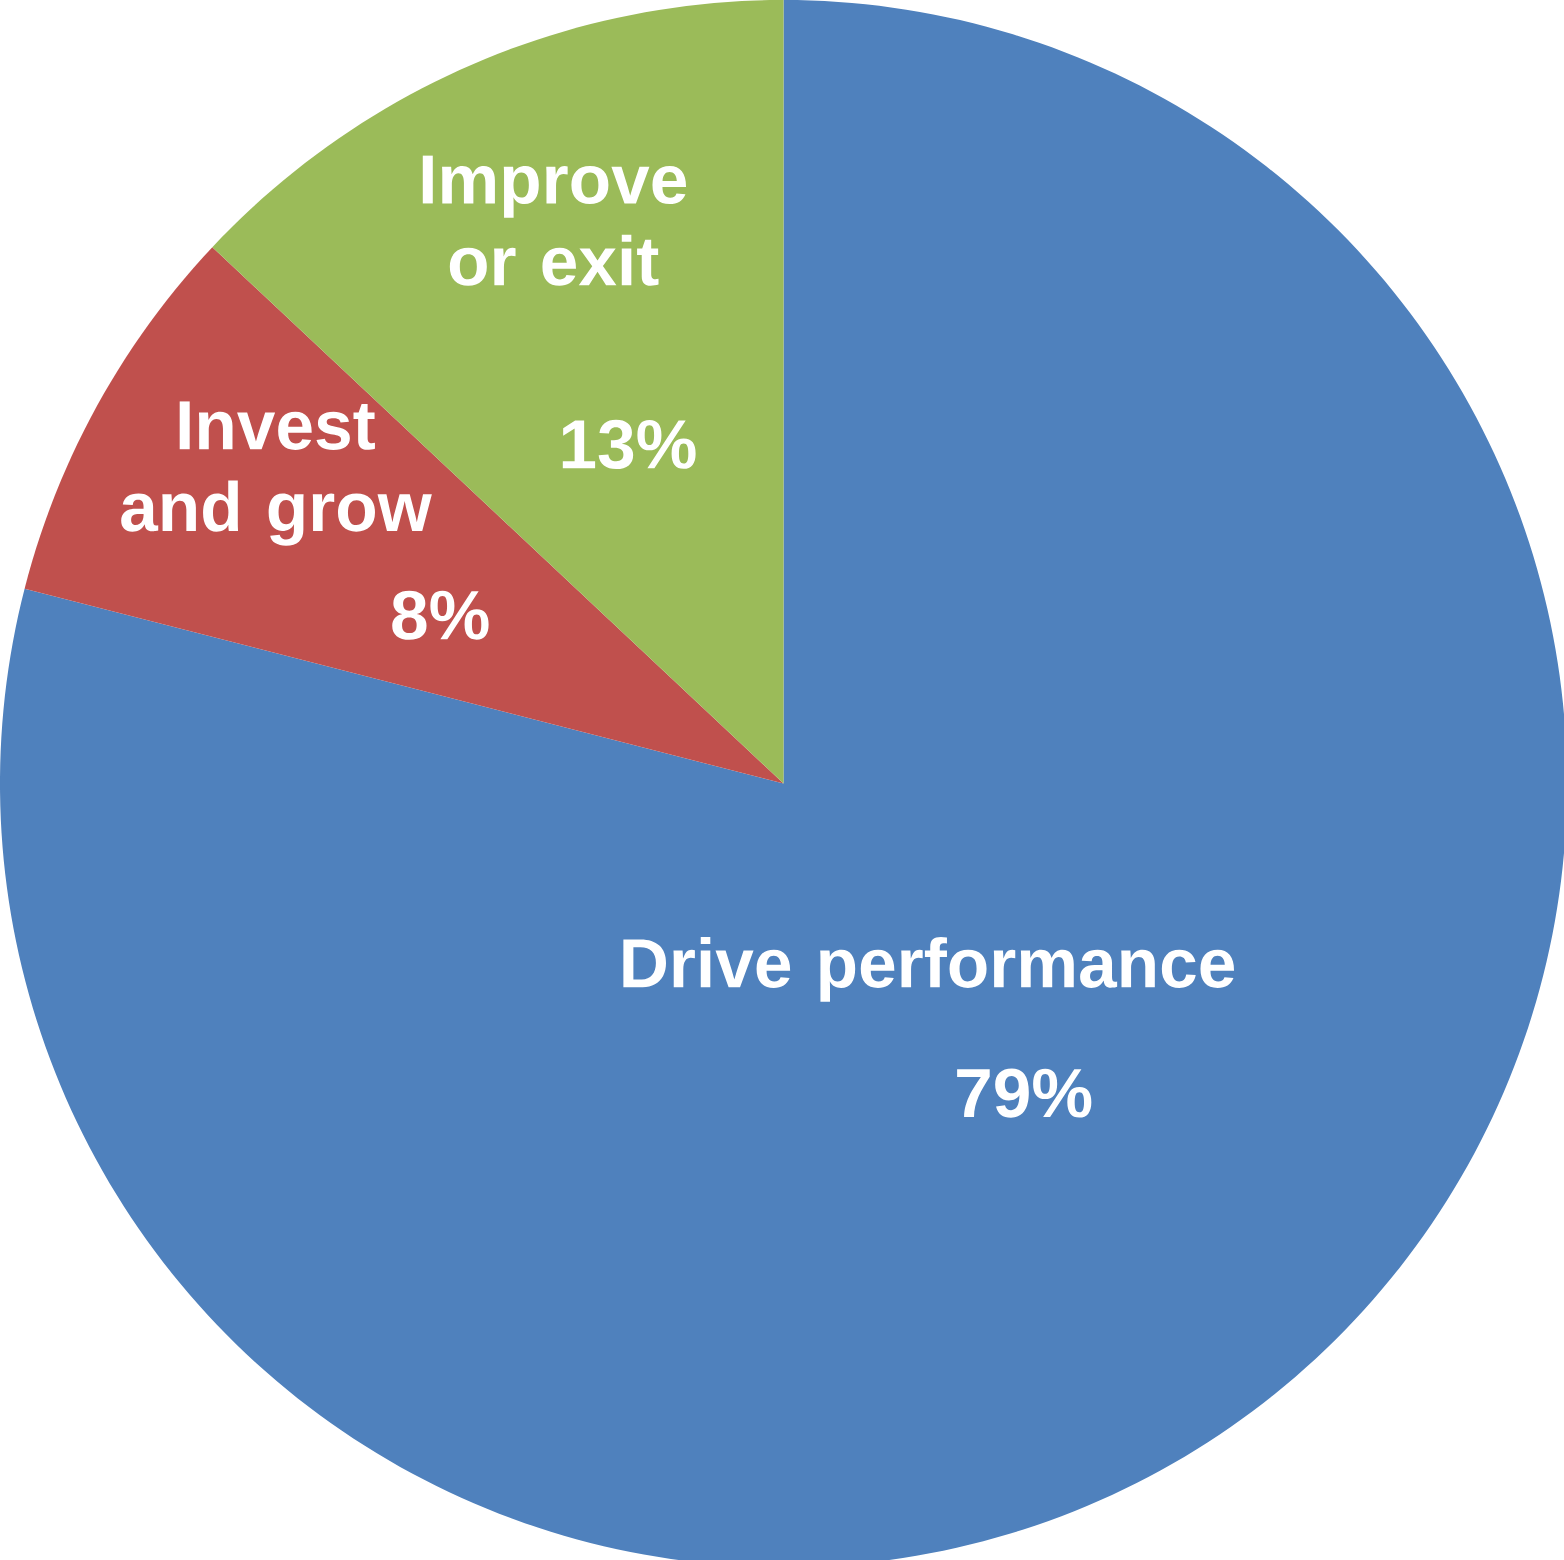  What do you see at coordinates (554, 220) in the screenshot?
I see `slice-label: Improve or exit` at bounding box center [554, 220].